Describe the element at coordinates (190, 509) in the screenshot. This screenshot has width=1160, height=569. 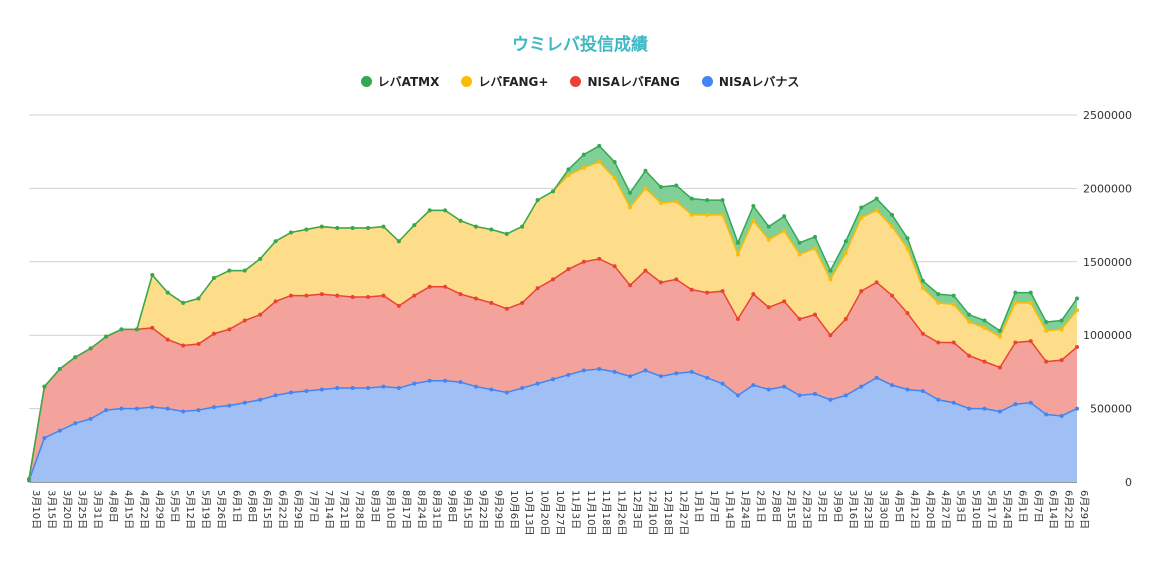
I see `x-tick-label: 5月12日` at that location.